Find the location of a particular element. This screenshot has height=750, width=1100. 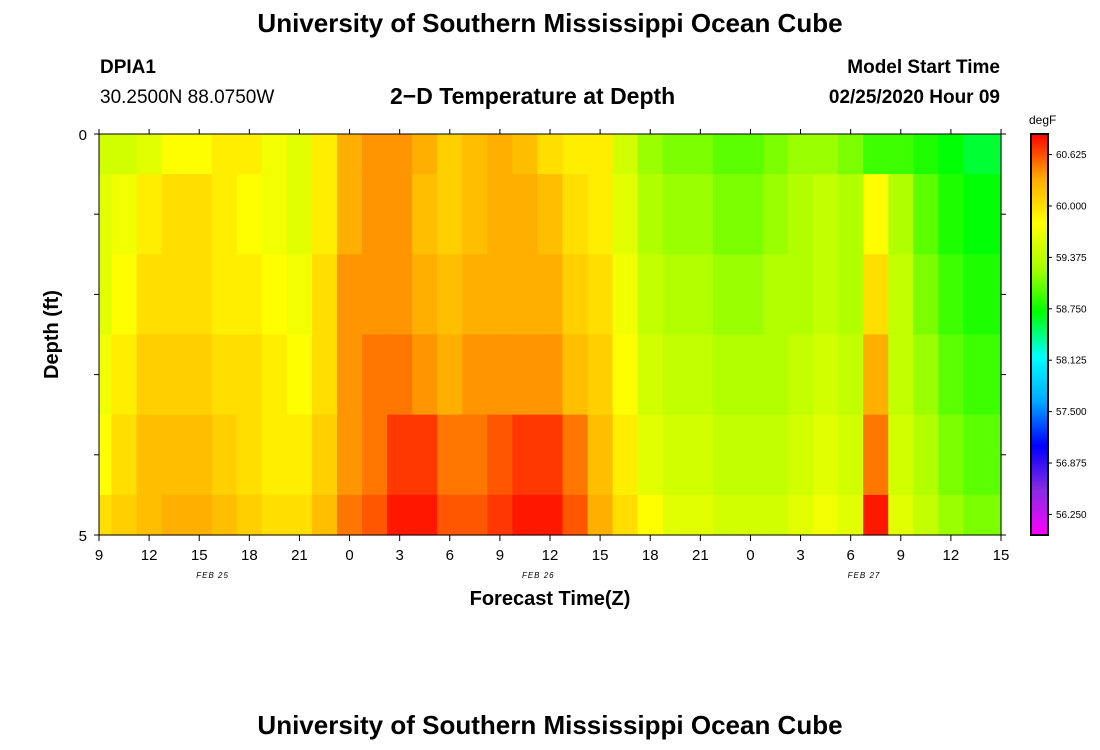

colorbar-tick-label: 56.875 is located at coordinates (1071, 464).